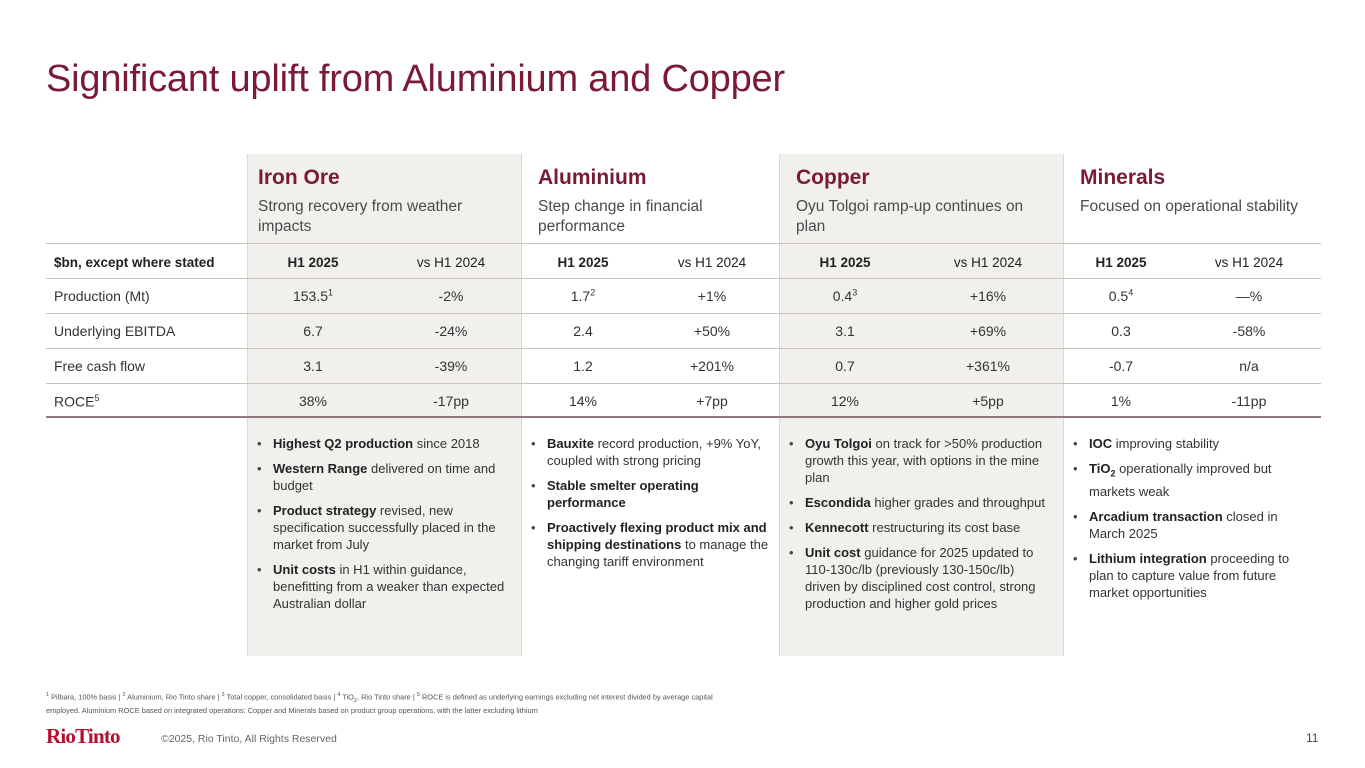 This screenshot has width=1365, height=768. Describe the element at coordinates (683, 243) in the screenshot. I see `header-top-rule` at that location.